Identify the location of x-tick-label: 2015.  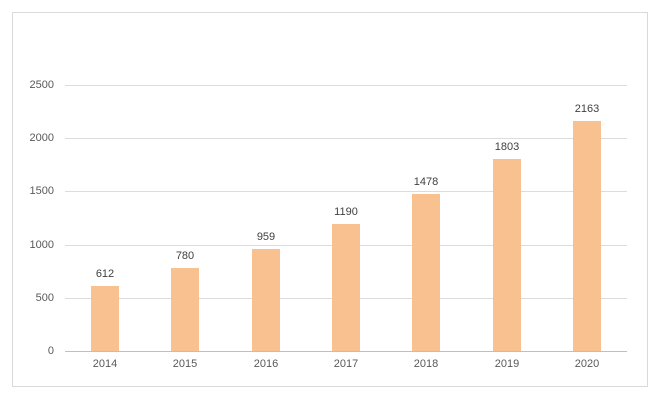
(185, 364).